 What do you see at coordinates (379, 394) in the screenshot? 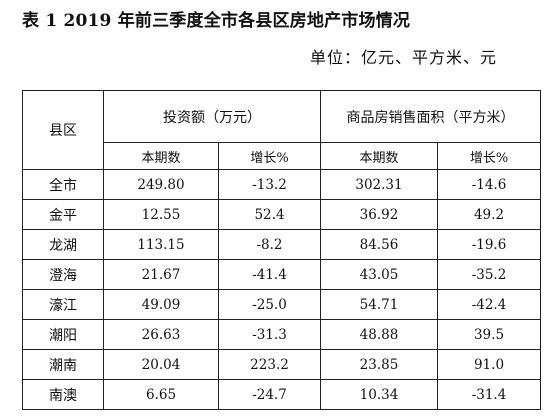
I see `area-current-cell: 10.34` at bounding box center [379, 394].